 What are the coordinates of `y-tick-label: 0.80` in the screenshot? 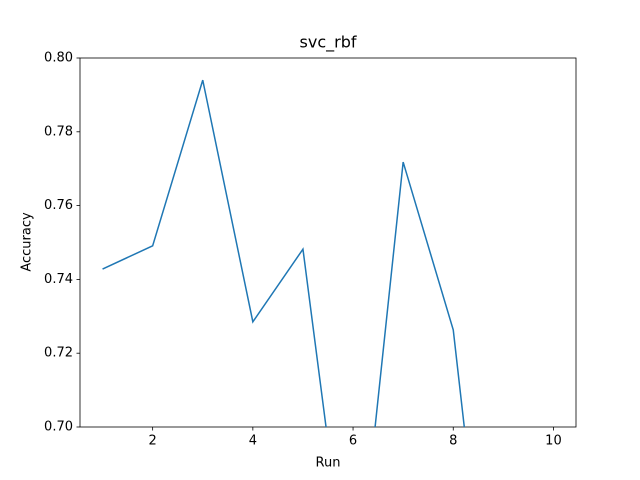 It's located at (58, 58).